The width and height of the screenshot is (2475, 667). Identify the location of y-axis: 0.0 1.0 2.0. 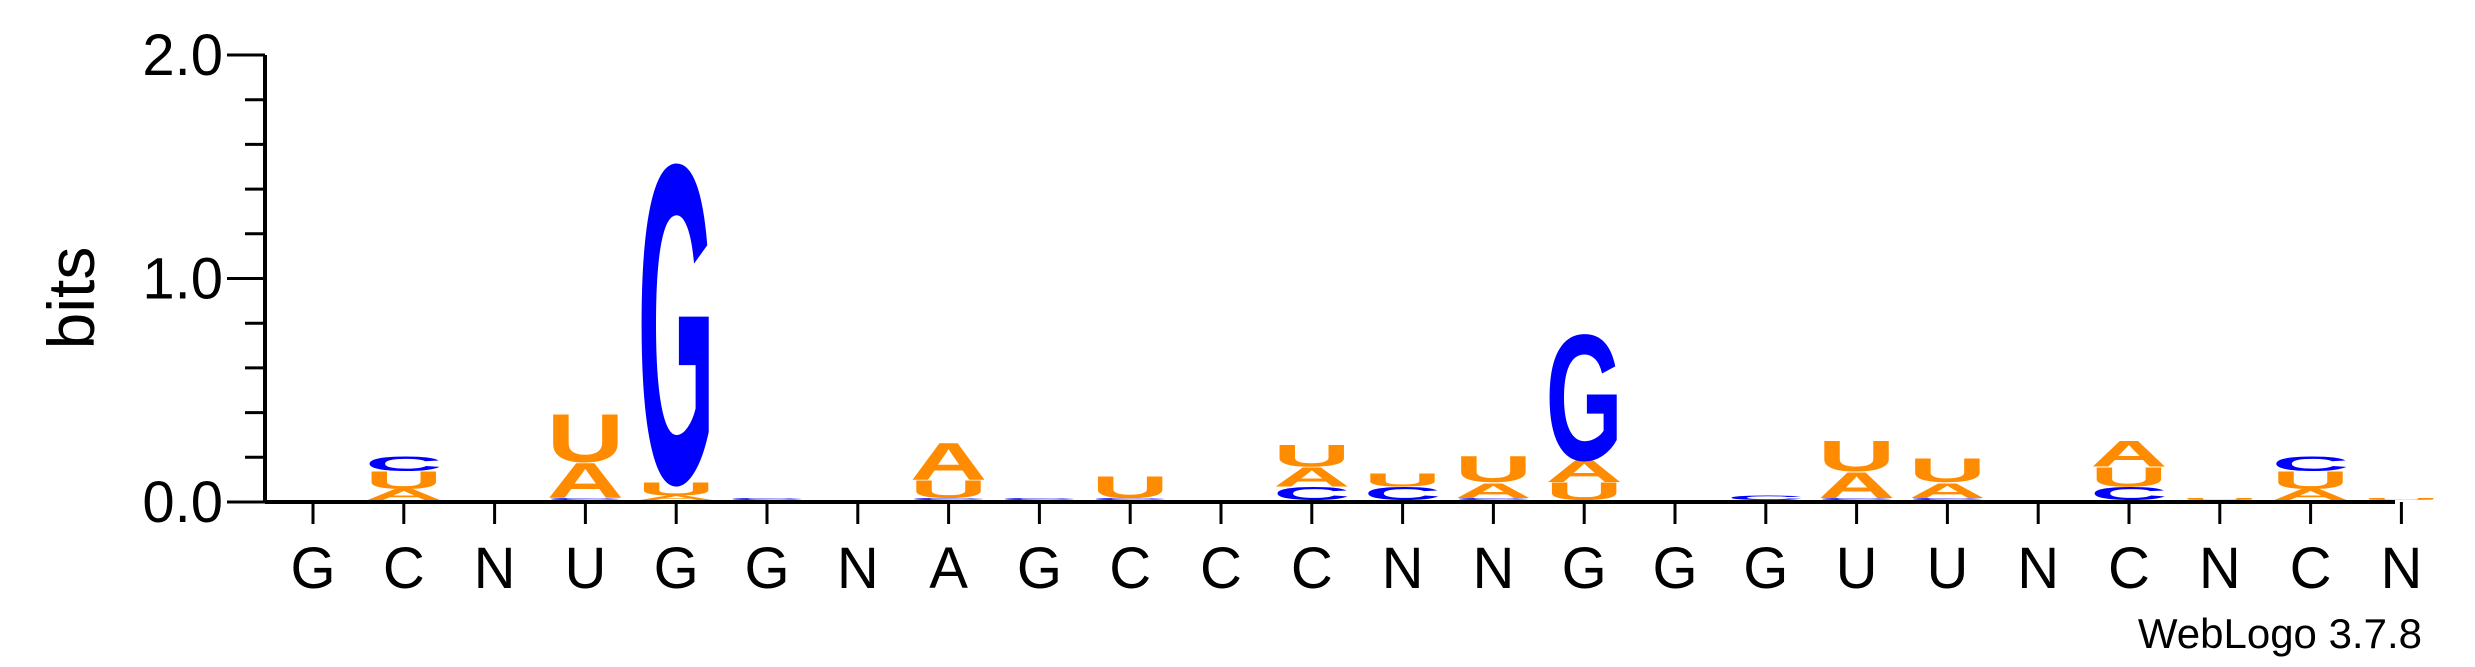
(204, 279).